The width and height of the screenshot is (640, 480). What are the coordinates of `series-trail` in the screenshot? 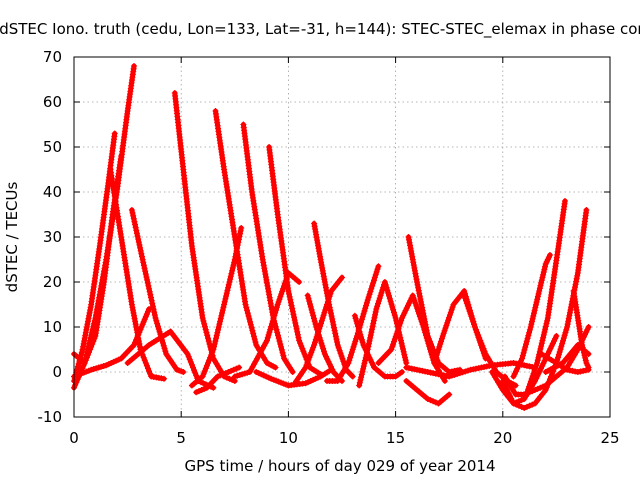 It's located at (333, 300).